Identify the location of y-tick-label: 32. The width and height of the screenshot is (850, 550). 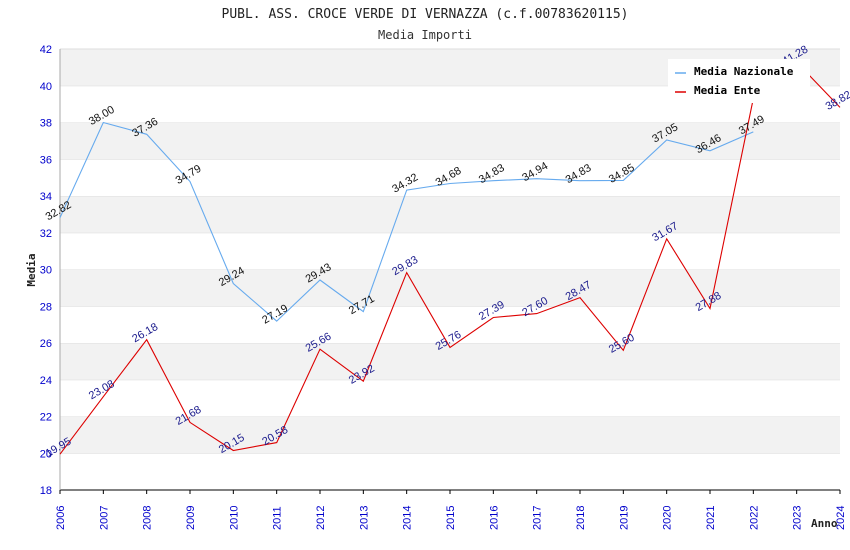
(46, 234).